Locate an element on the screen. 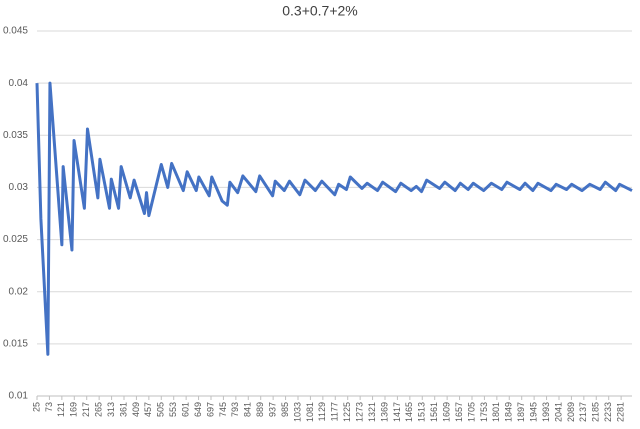 The width and height of the screenshot is (640, 429). x-tick-label: 25 is located at coordinates (36, 407).